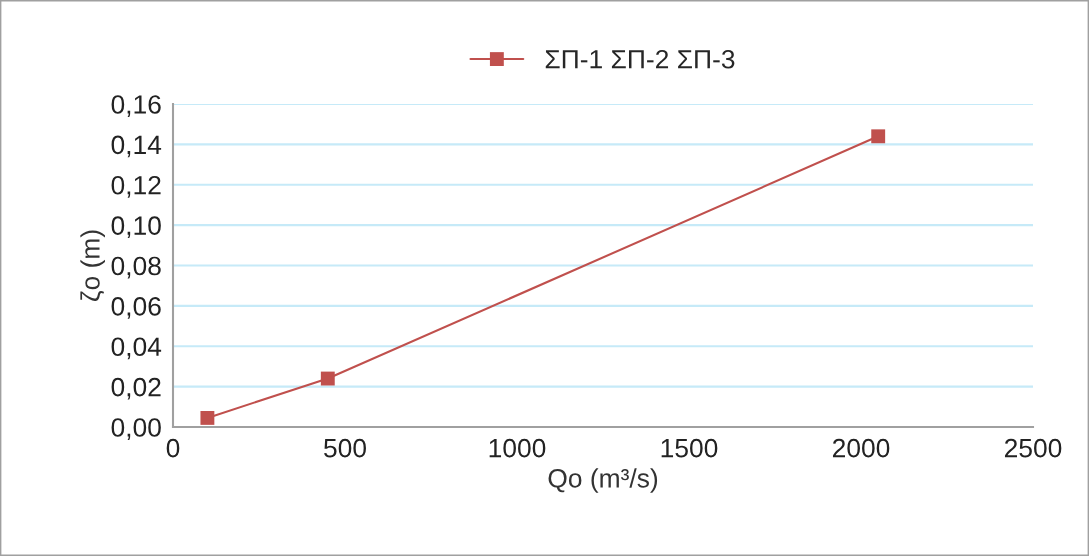  What do you see at coordinates (136, 146) in the screenshot?
I see `y-tick-label: 0,14` at bounding box center [136, 146].